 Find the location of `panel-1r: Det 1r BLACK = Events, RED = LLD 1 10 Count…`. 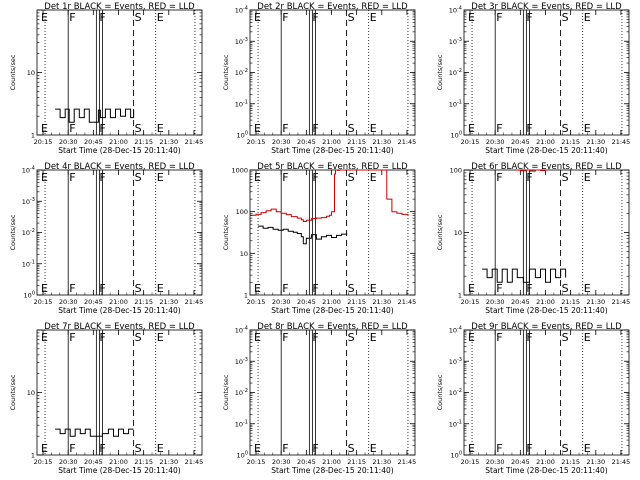

panel-1r: Det 1r BLACK = Events, RED = LLD 1 10 Count… is located at coordinates (106, 78).